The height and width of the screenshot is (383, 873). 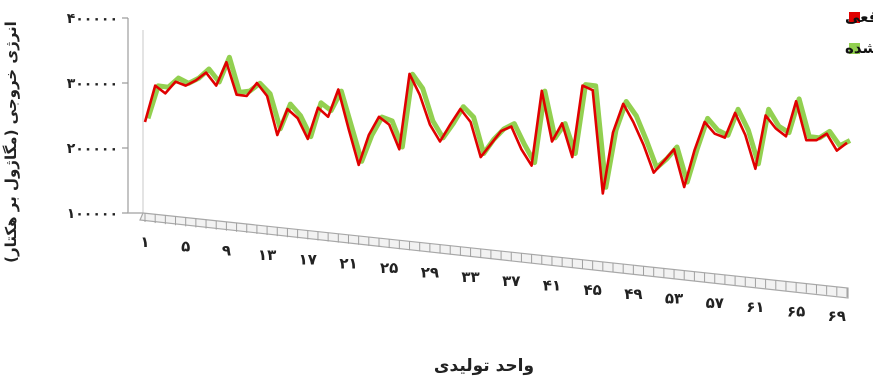 I want to click on x-tick-label: ۶۵, so click(x=796, y=312).